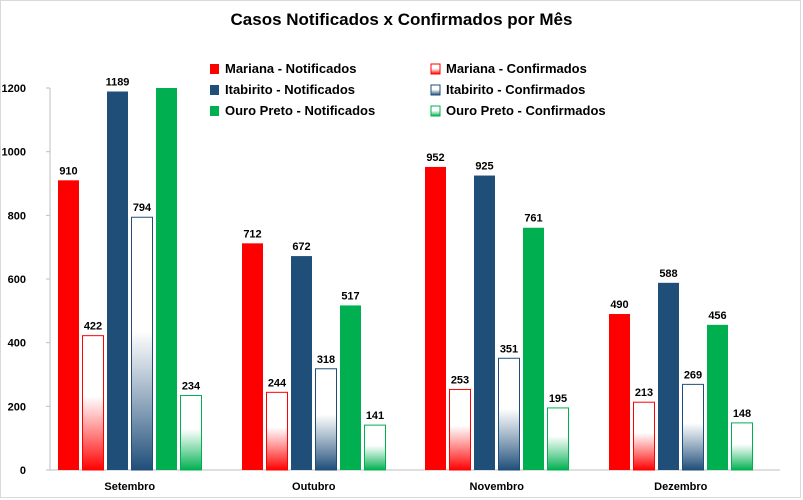 The image size is (803, 500). What do you see at coordinates (290, 89) in the screenshot?
I see `legend-label: Itabirito - Notificados` at bounding box center [290, 89].